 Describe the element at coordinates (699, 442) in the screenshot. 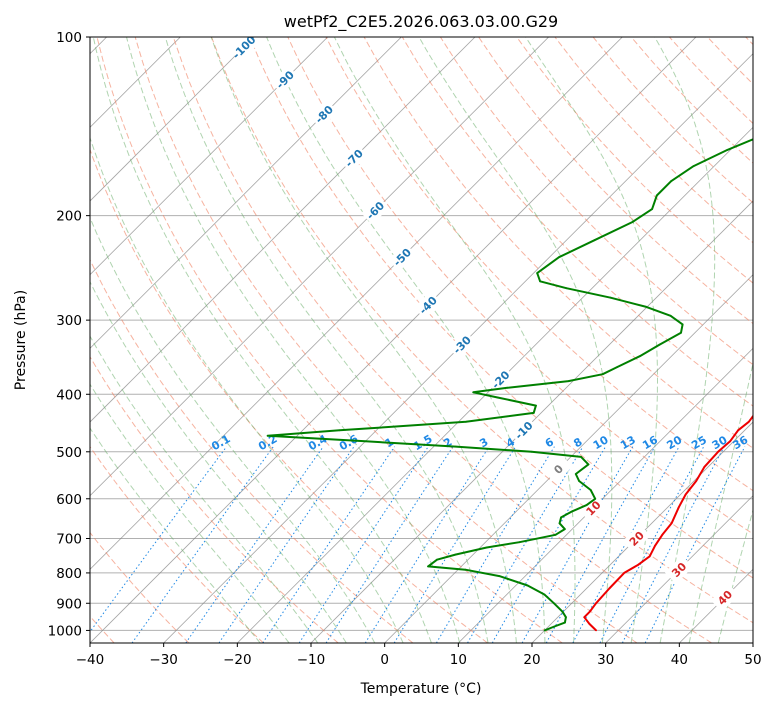

I see `mixing-ratio-label: 25` at that location.